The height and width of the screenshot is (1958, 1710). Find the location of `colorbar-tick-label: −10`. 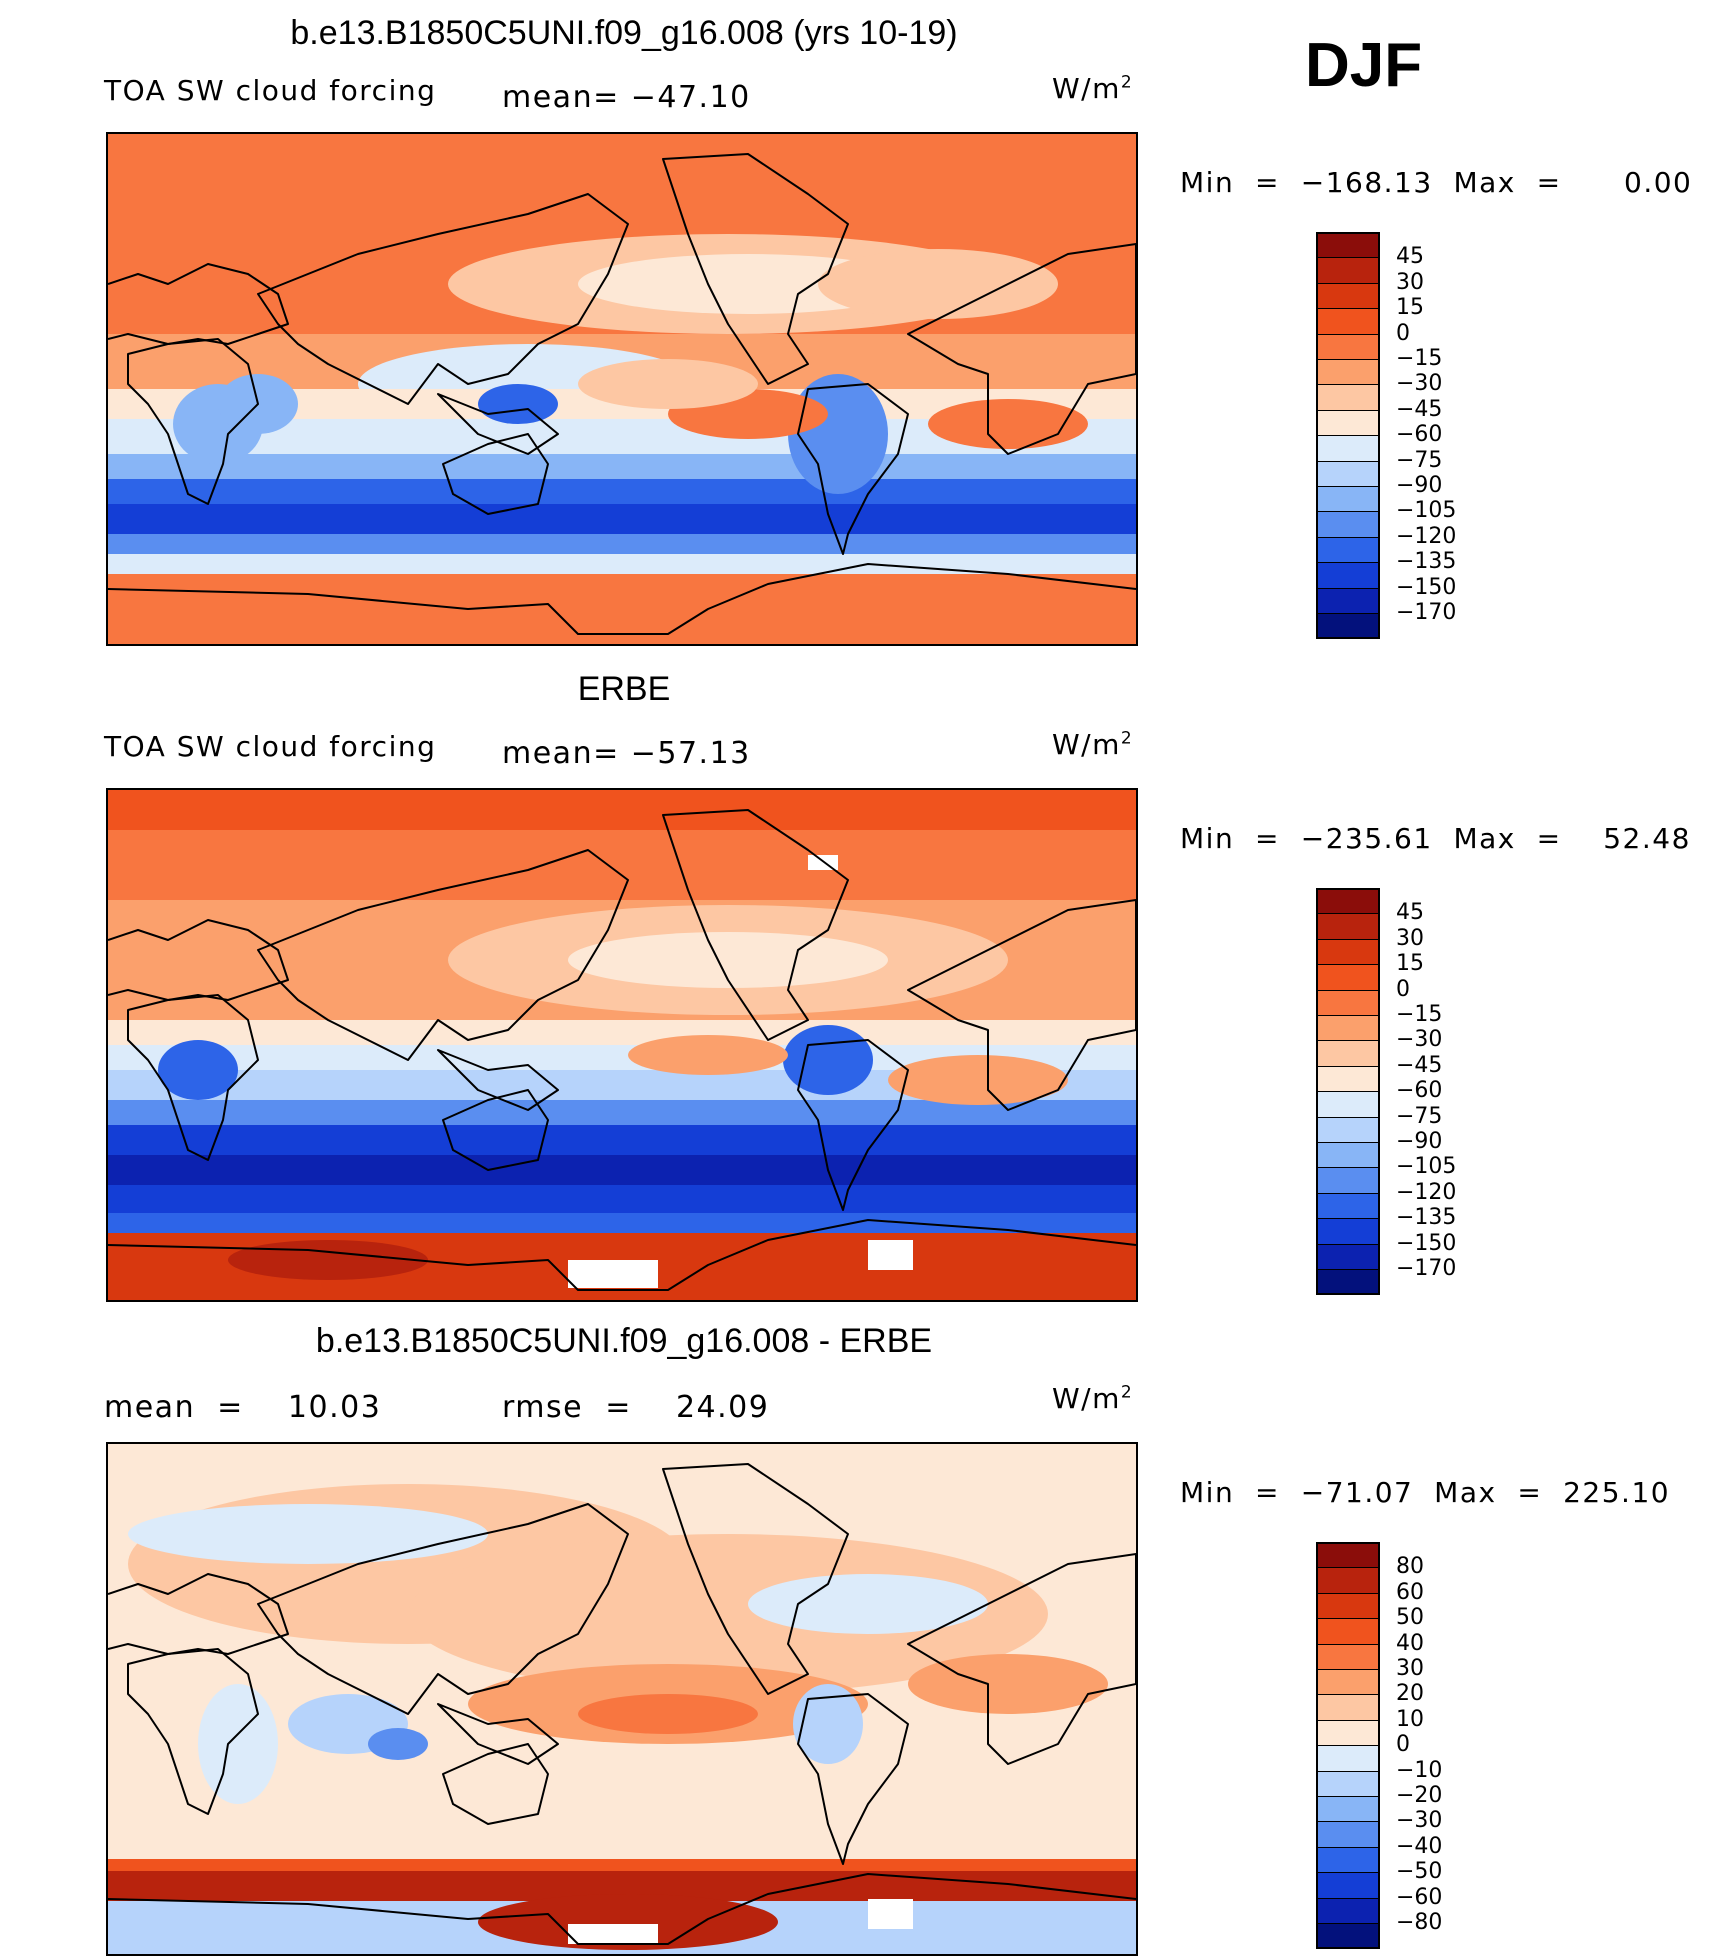

colorbar-tick-label: −10 is located at coordinates (1419, 1770).